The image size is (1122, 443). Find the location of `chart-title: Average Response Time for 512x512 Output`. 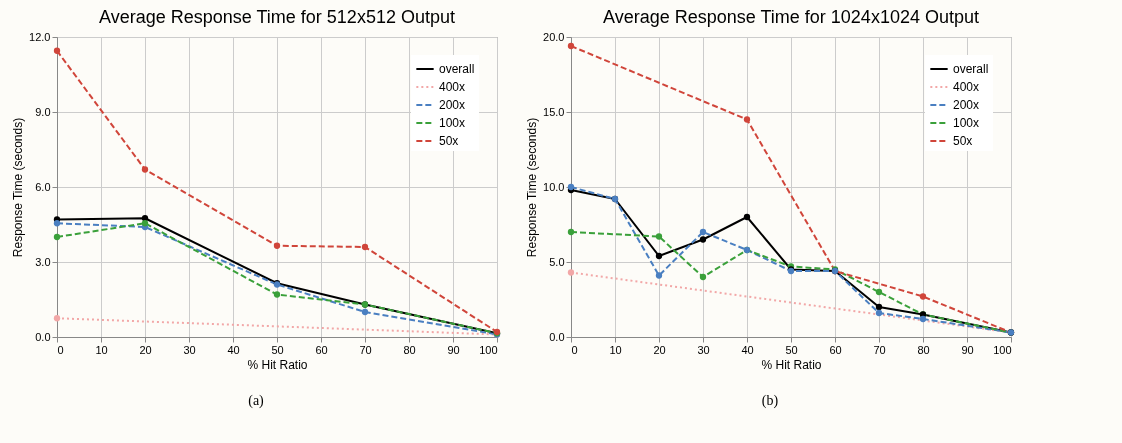

chart-title: Average Response Time for 512x512 Output is located at coordinates (277, 17).